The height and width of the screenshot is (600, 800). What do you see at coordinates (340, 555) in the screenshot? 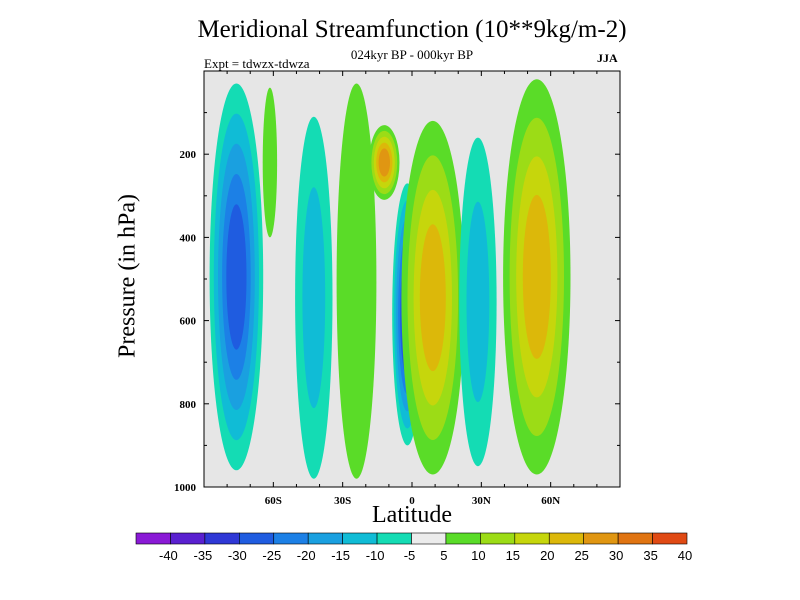
I see `colorbar-label: -15` at bounding box center [340, 555].